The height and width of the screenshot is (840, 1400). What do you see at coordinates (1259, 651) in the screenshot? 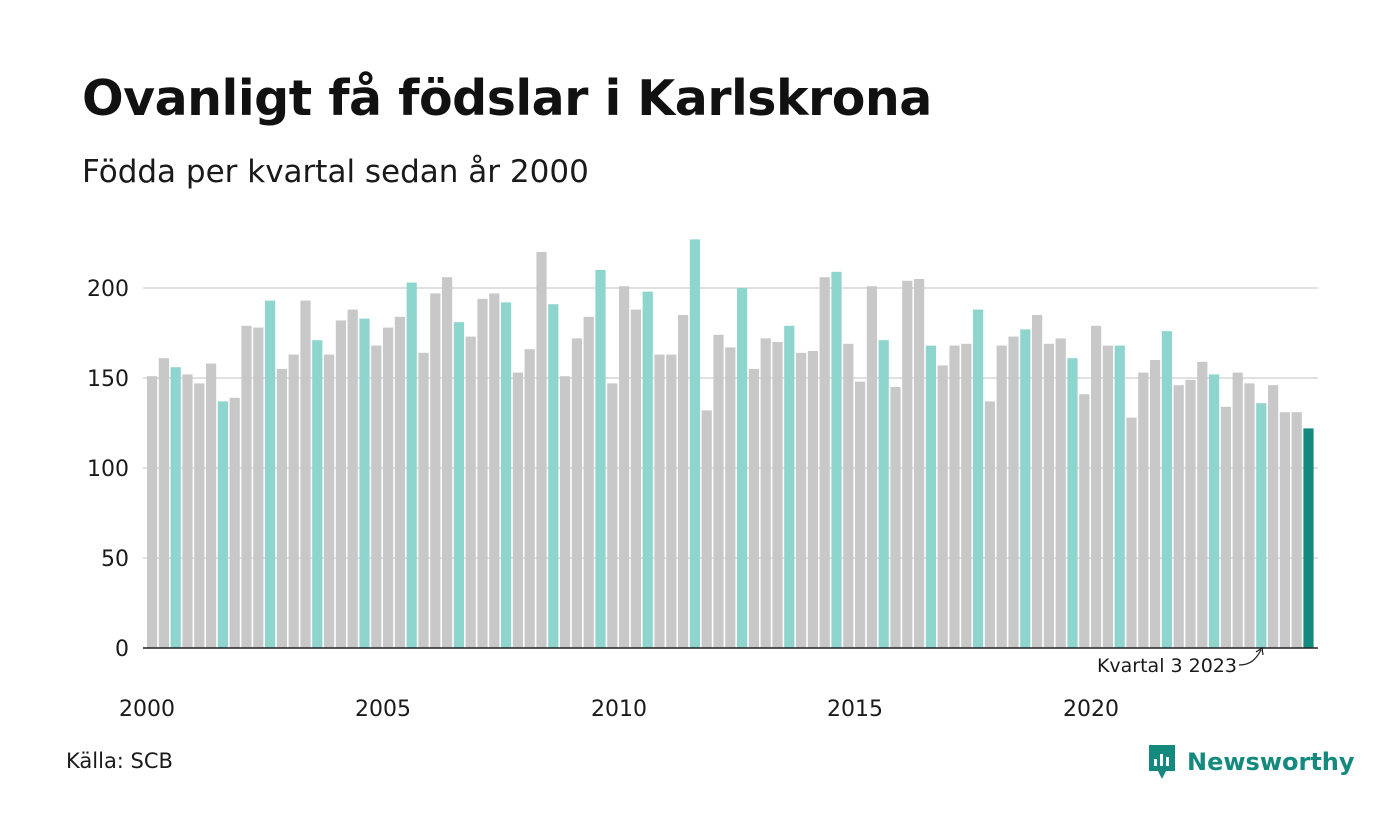
I see `annotation-arrowhead` at bounding box center [1259, 651].